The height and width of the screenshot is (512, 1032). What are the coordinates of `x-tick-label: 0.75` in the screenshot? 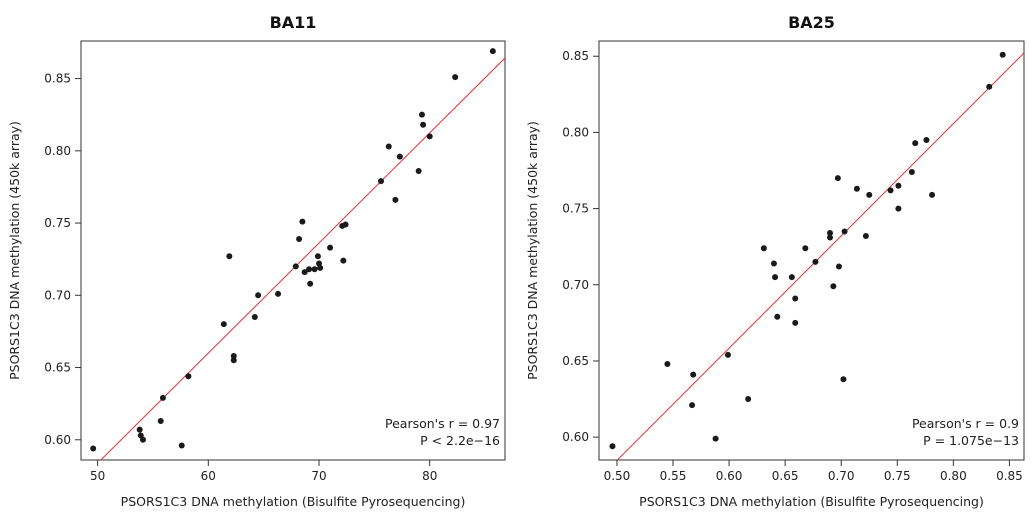 It's located at (897, 476).